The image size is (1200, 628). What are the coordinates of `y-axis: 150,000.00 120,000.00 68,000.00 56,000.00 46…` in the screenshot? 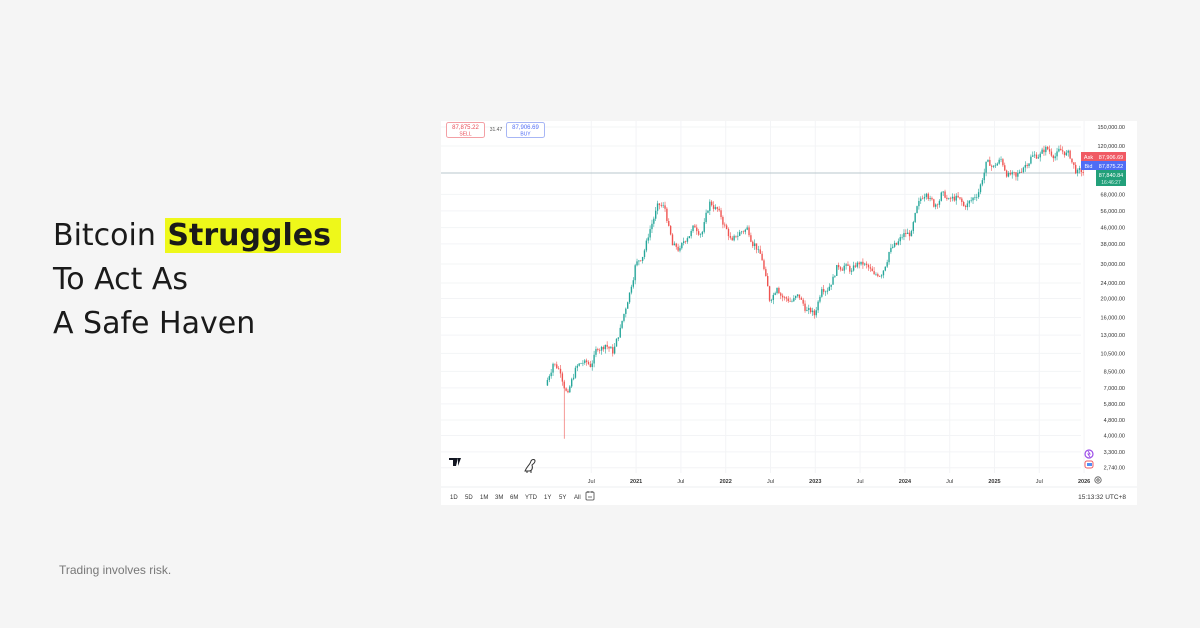 It's located at (1111, 298).